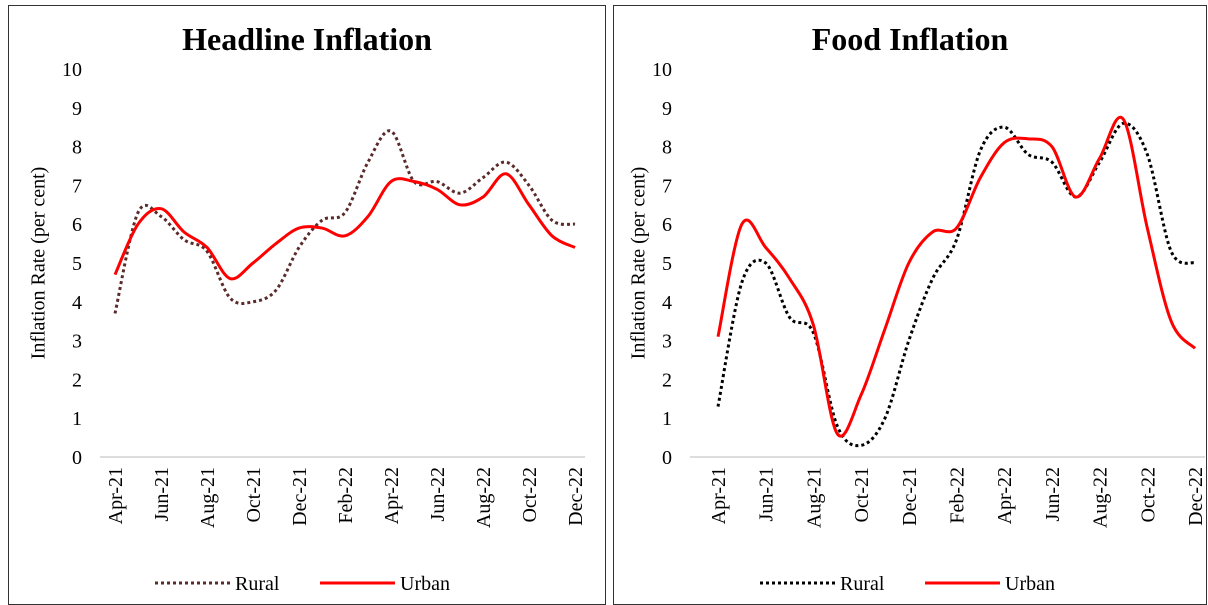 This screenshot has width=1208, height=605. What do you see at coordinates (307, 39) in the screenshot?
I see `chart-title: Headline Inflation` at bounding box center [307, 39].